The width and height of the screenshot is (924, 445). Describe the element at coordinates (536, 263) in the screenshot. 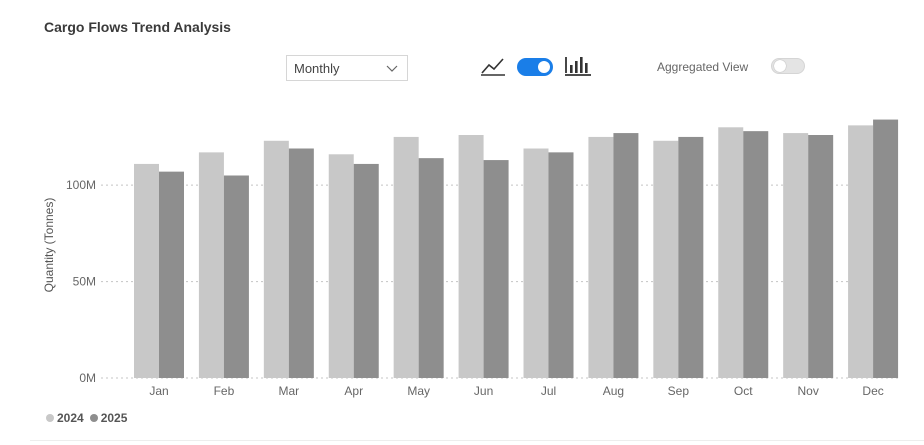

I see `bar-2024-jul` at that location.